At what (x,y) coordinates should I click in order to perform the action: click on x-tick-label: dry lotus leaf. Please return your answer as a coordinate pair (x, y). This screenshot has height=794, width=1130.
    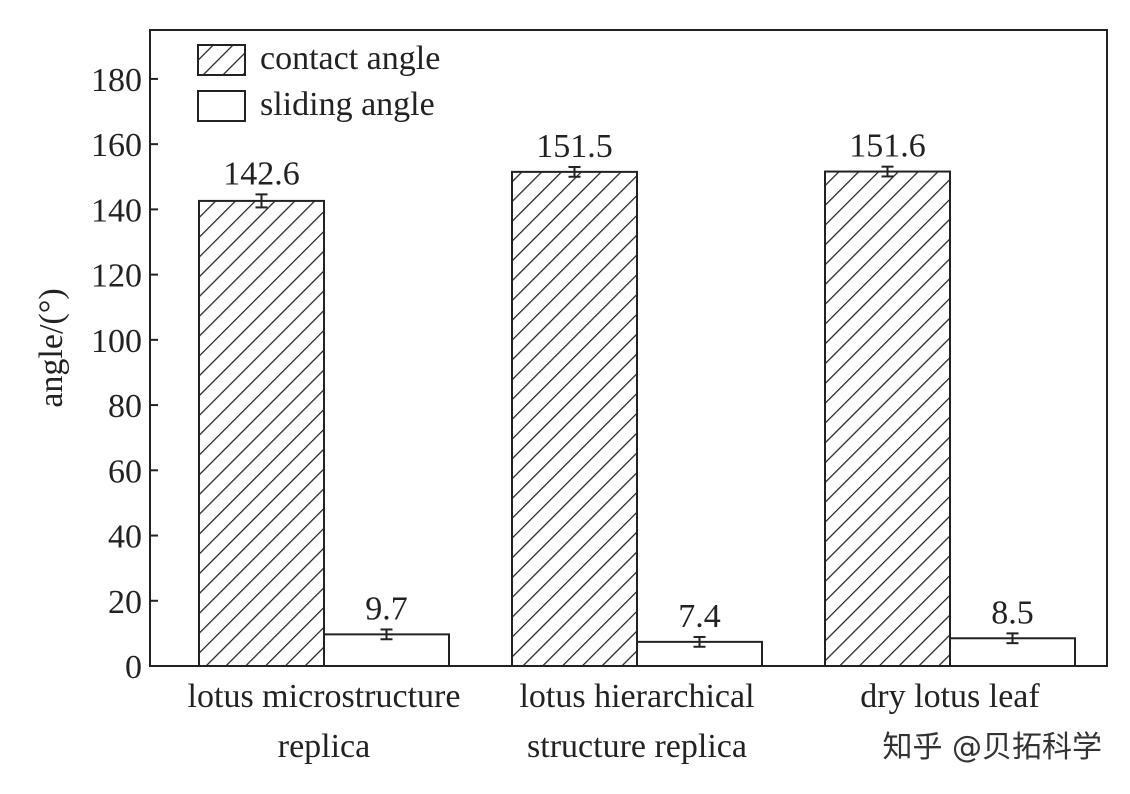
    Looking at the image, I should click on (950, 696).